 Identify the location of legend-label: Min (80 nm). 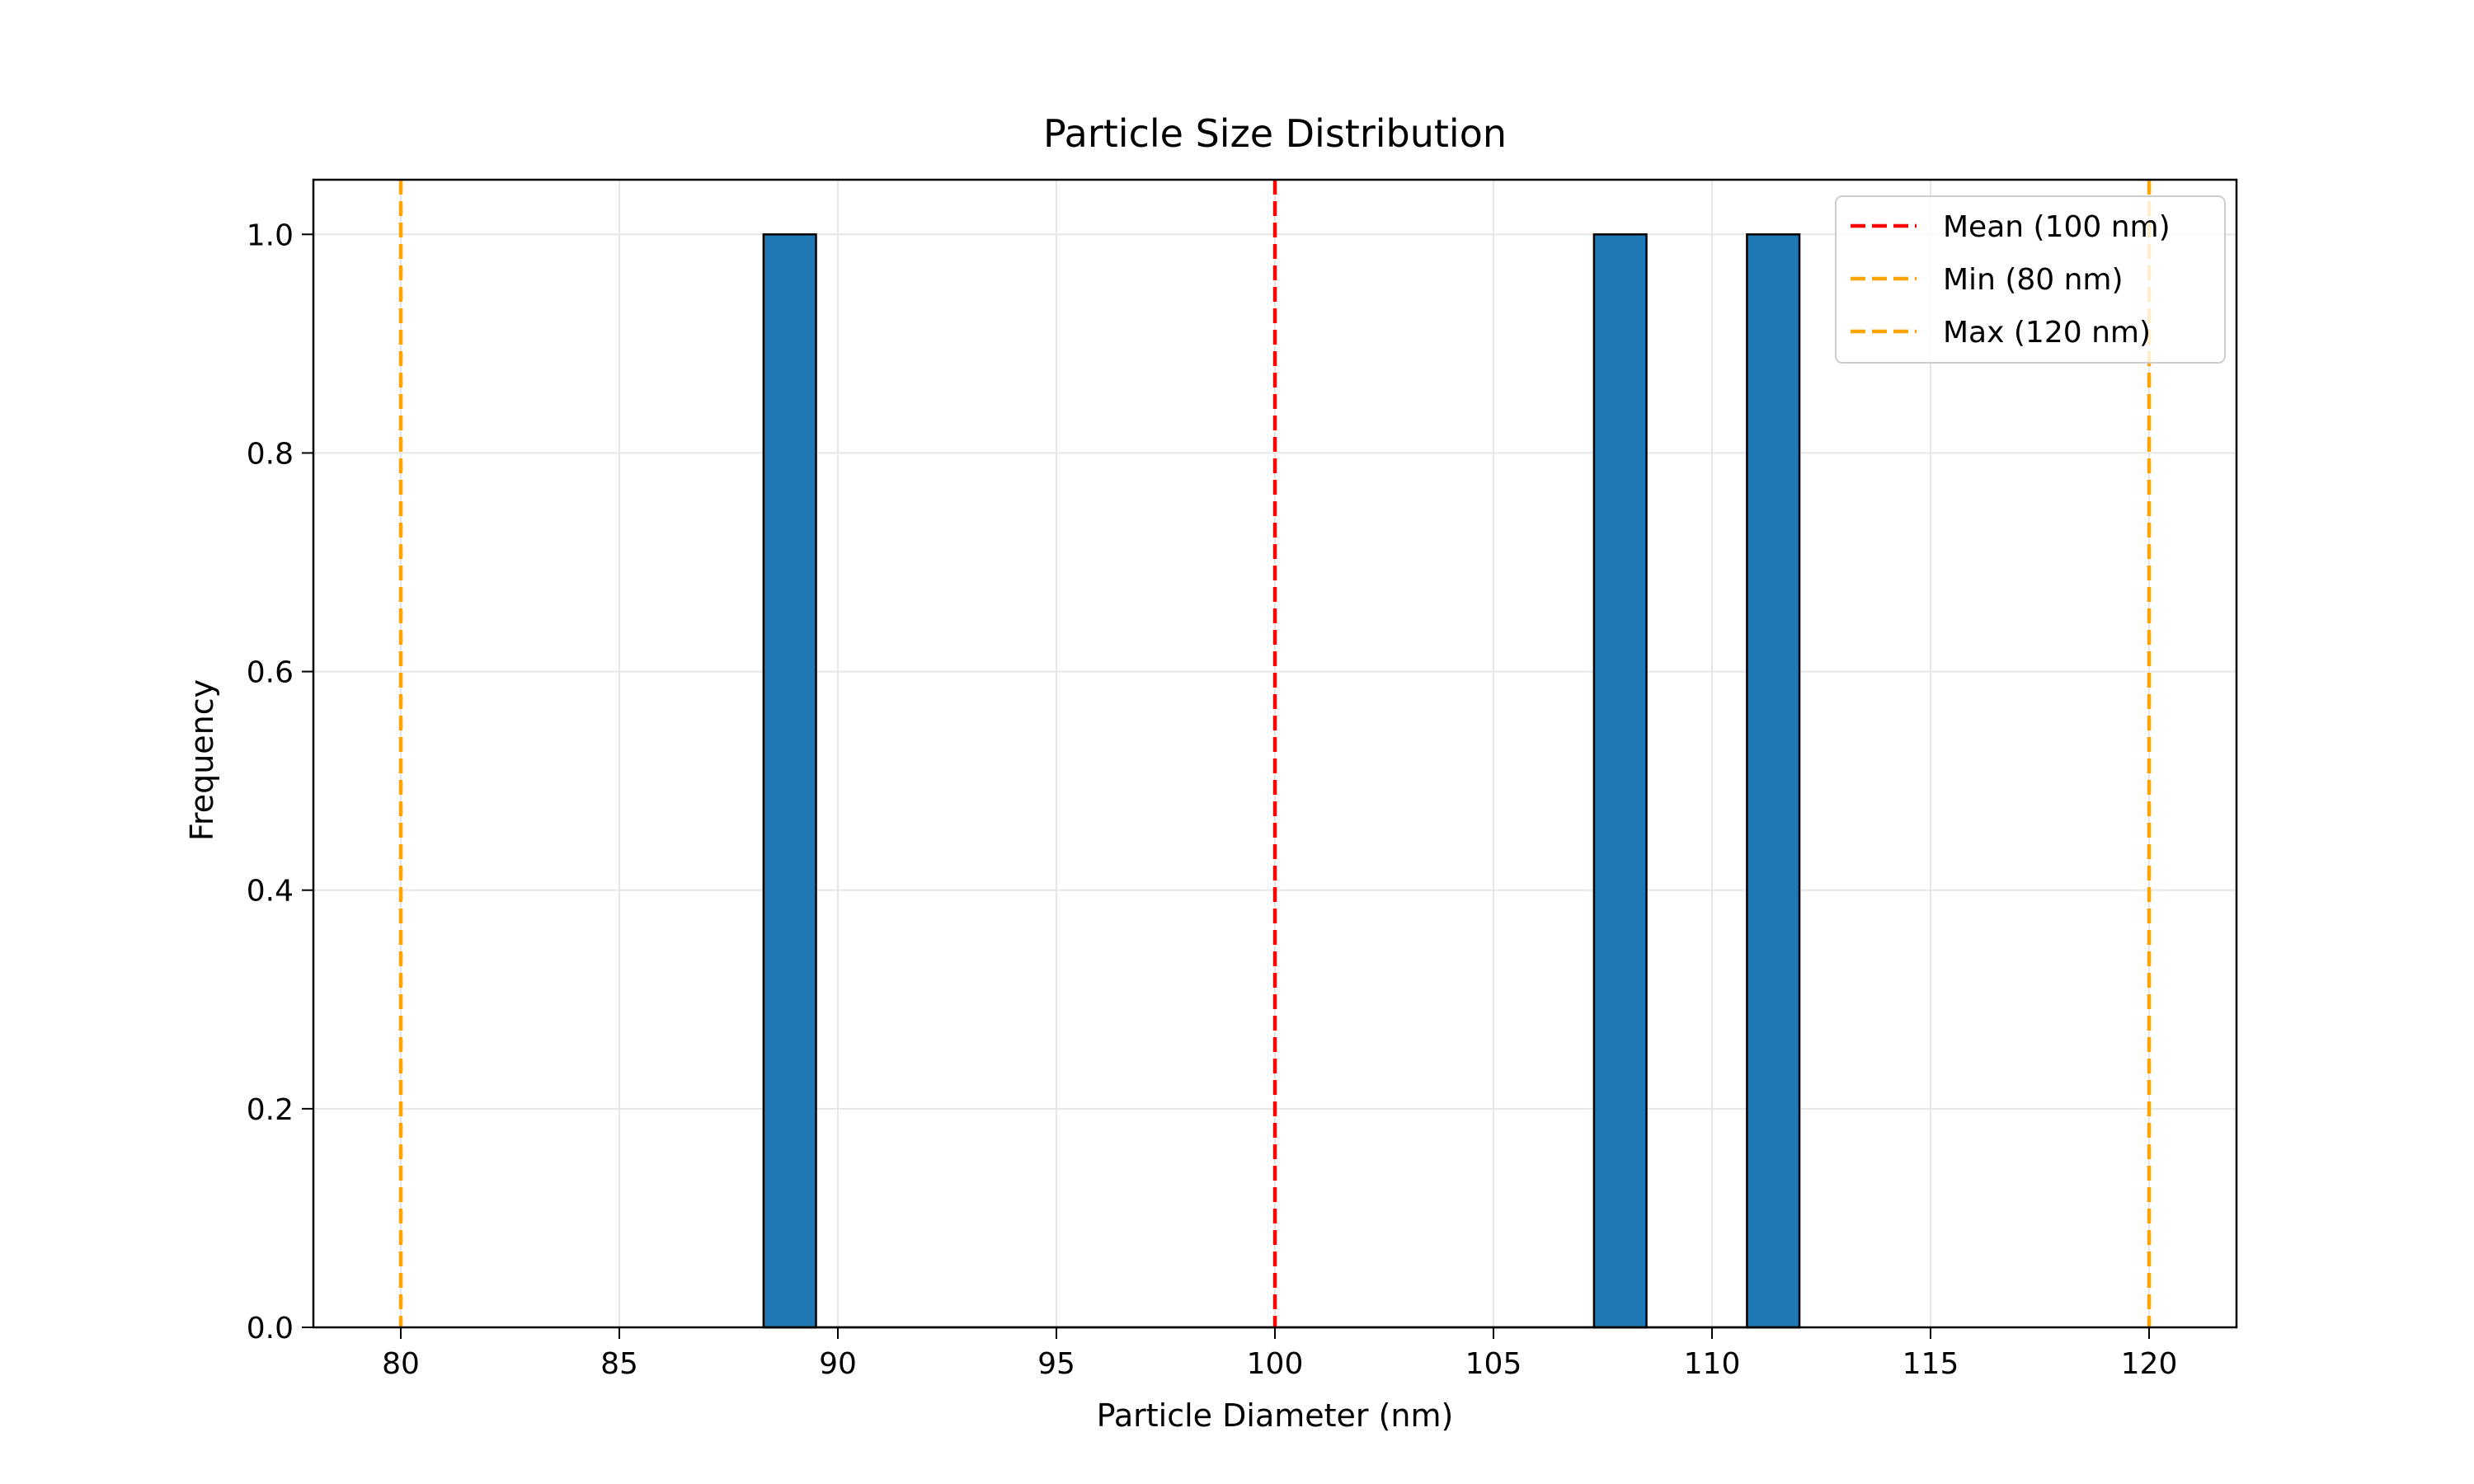
(2033, 280).